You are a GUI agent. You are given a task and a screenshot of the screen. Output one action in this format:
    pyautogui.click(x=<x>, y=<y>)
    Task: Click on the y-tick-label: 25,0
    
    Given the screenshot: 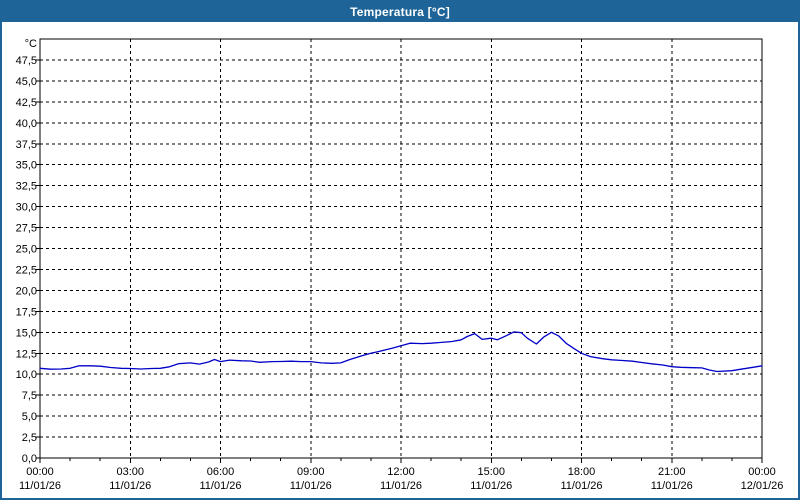 What is the action you would take?
    pyautogui.click(x=26, y=250)
    